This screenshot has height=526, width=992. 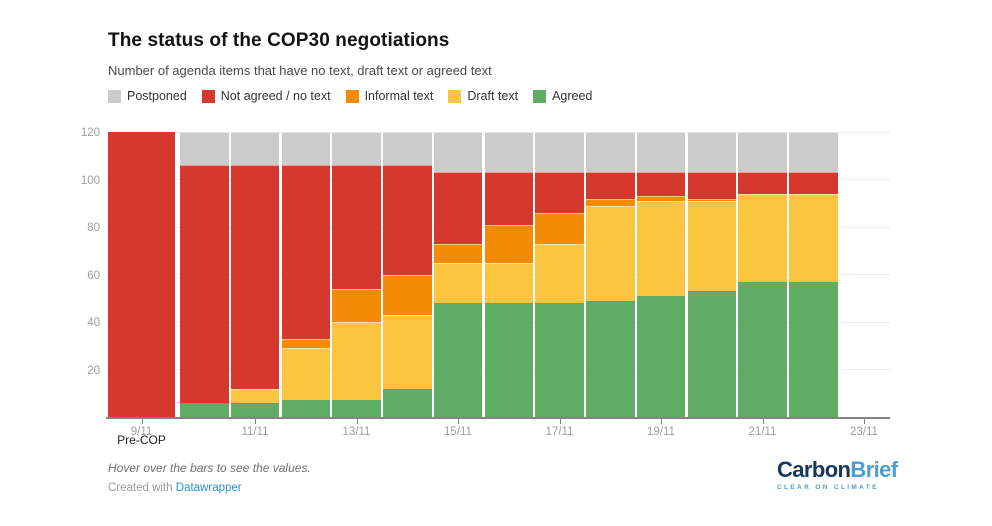 I want to click on logo-carbon-text: Carbon, so click(x=814, y=469).